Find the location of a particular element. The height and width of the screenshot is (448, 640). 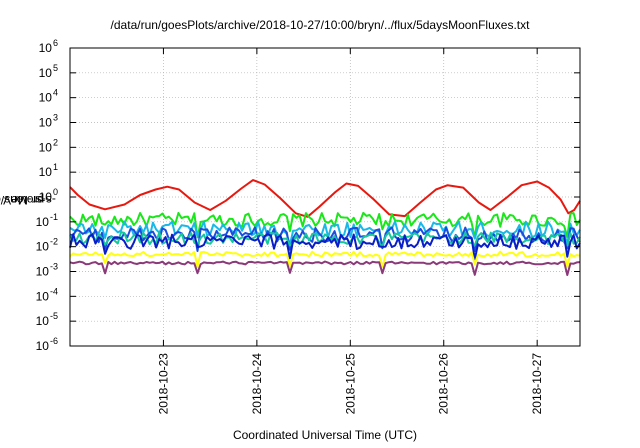

x-tick-label: 2018-10-27 is located at coordinates (537, 384).